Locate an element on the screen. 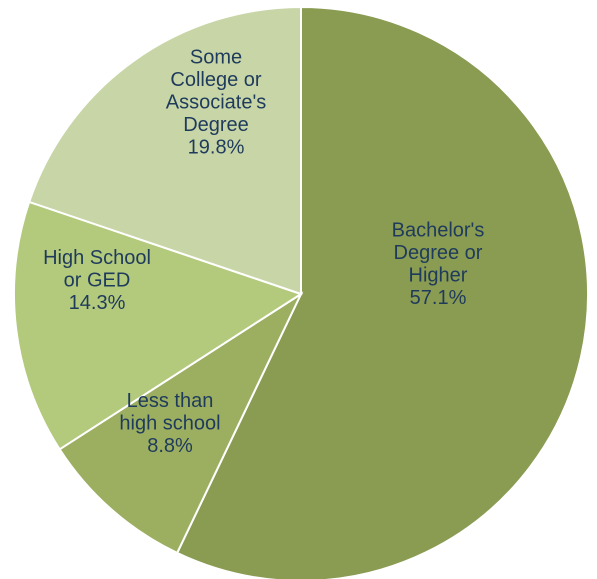 This screenshot has height=579, width=597. slice-percent-label: 8.8% is located at coordinates (170, 446).